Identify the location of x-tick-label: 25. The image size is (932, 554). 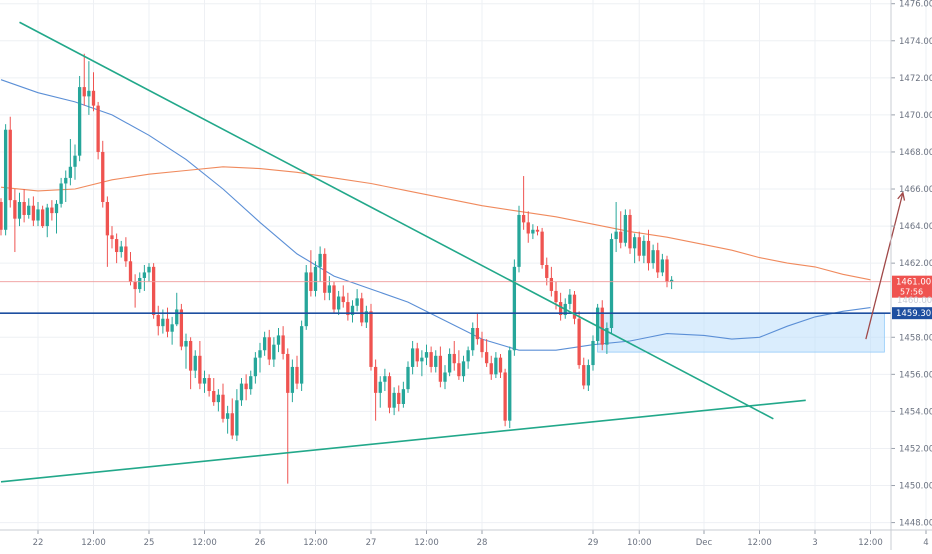
(149, 543).